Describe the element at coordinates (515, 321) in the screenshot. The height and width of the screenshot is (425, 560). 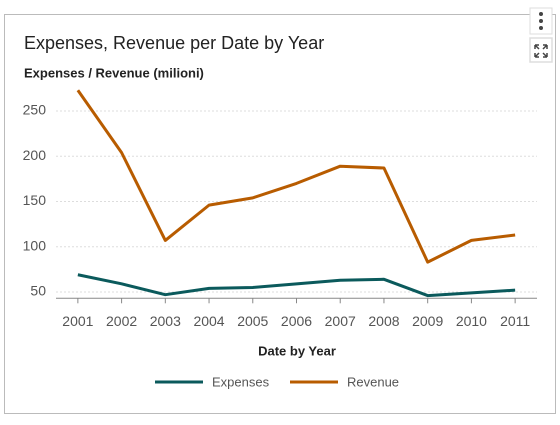
I see `x-tick-label: 2011` at that location.